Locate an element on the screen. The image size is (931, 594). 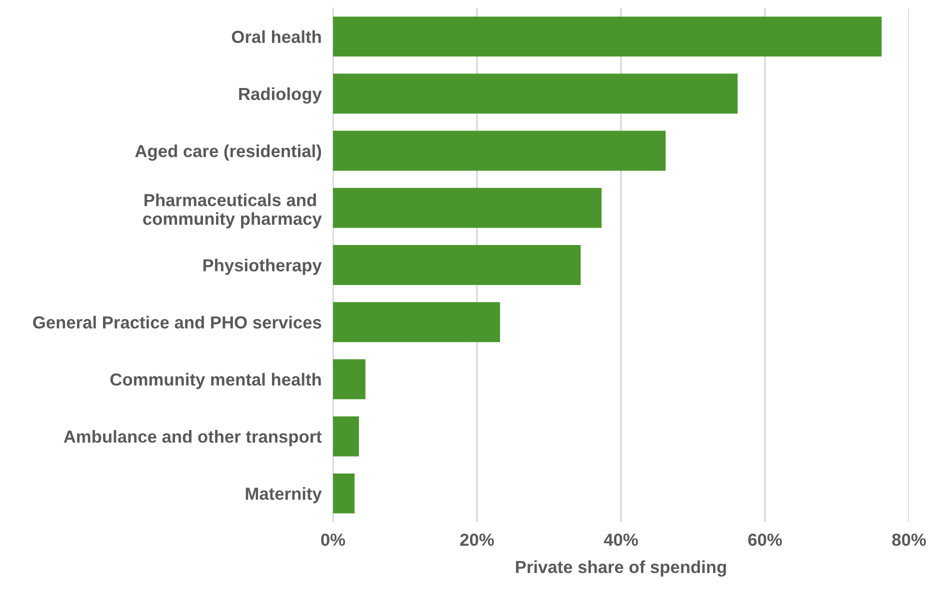
y-tick-label: Oral health is located at coordinates (276, 37).